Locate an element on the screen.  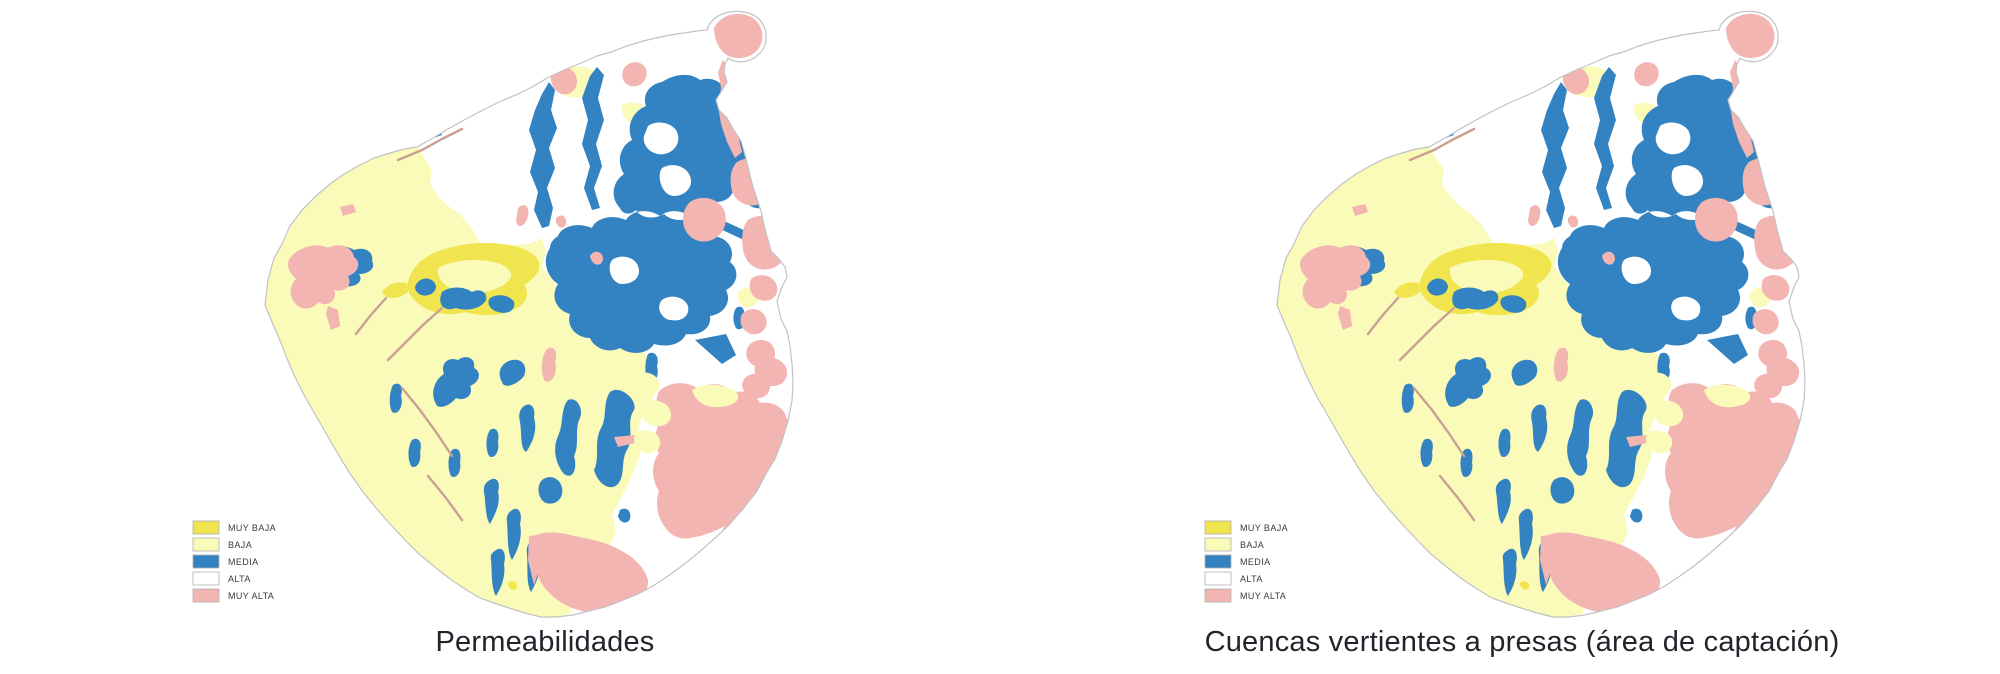
caption-permeabilidades: Permeabilidades is located at coordinates (545, 642).